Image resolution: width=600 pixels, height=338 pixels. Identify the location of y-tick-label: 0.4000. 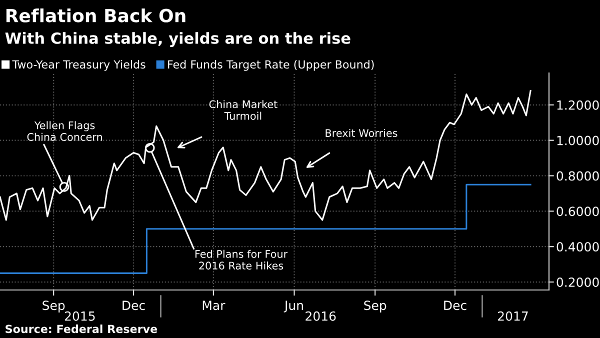
(577, 247).